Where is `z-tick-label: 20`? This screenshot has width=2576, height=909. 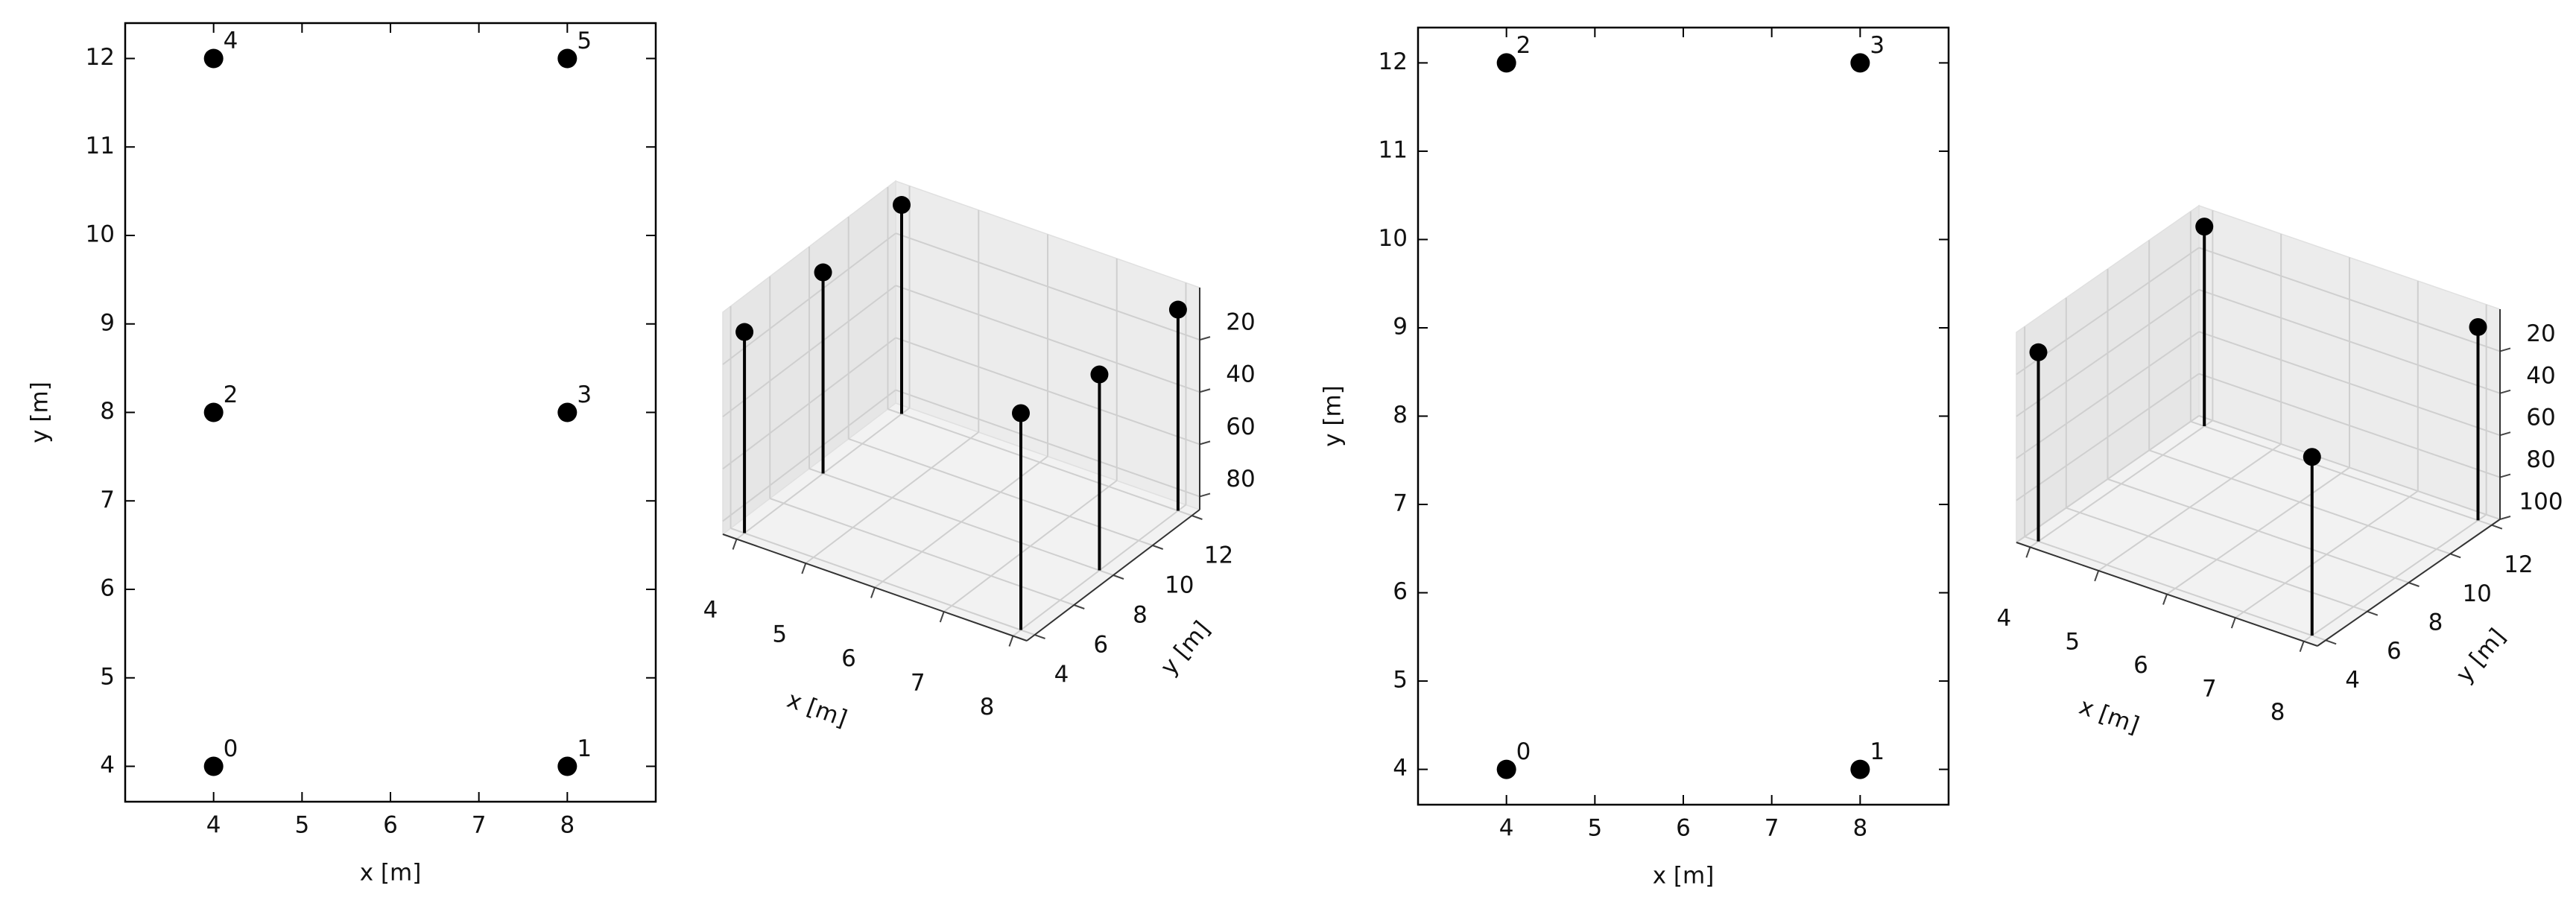 z-tick-label: 20 is located at coordinates (1240, 322).